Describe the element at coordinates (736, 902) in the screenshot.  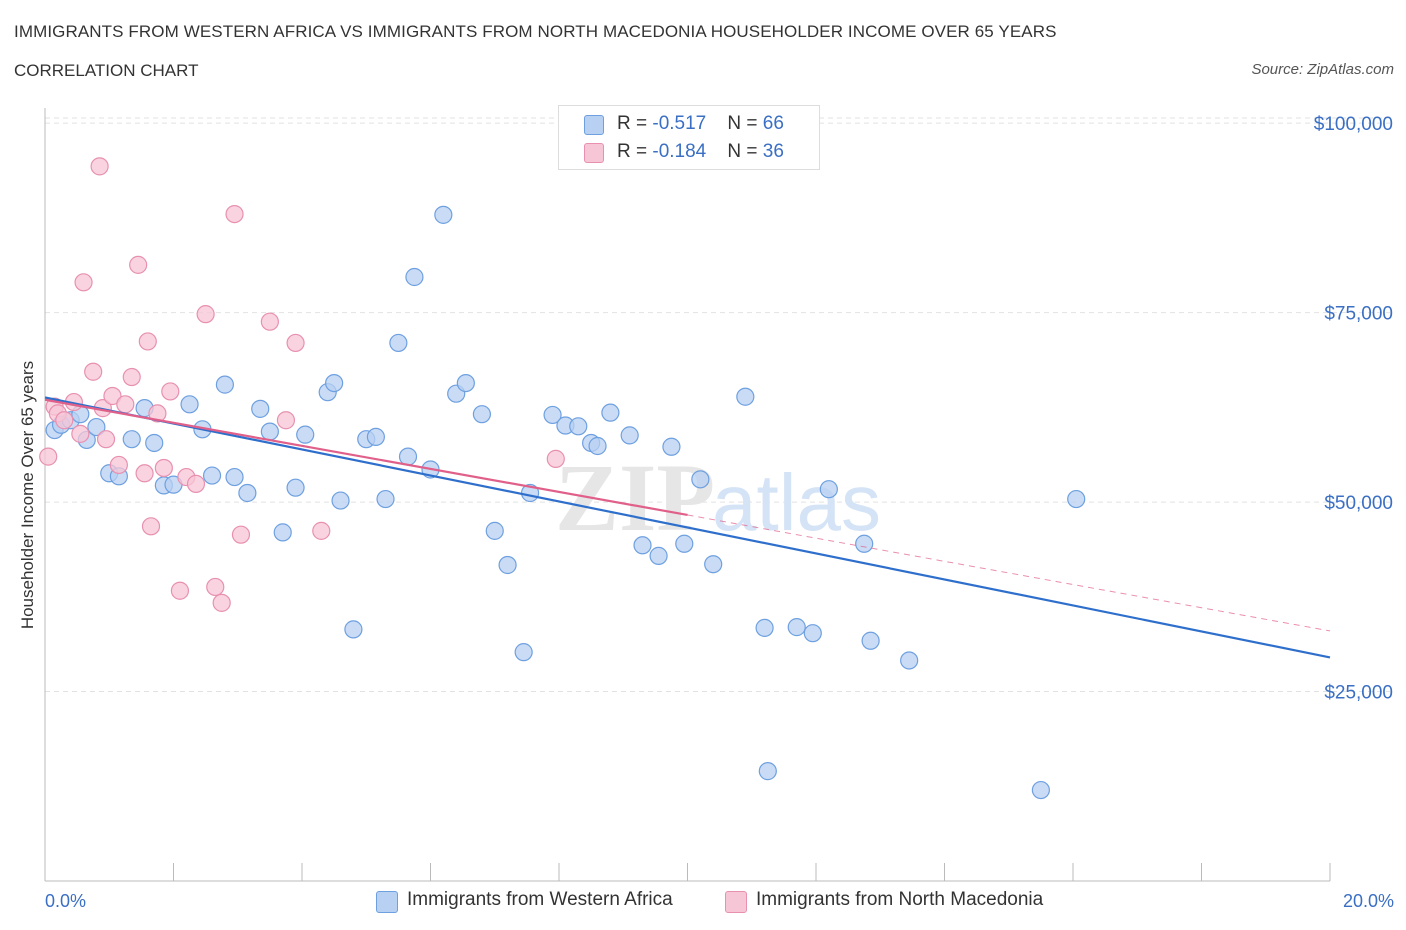
I see `bottom-legend-swatch-pink` at that location.